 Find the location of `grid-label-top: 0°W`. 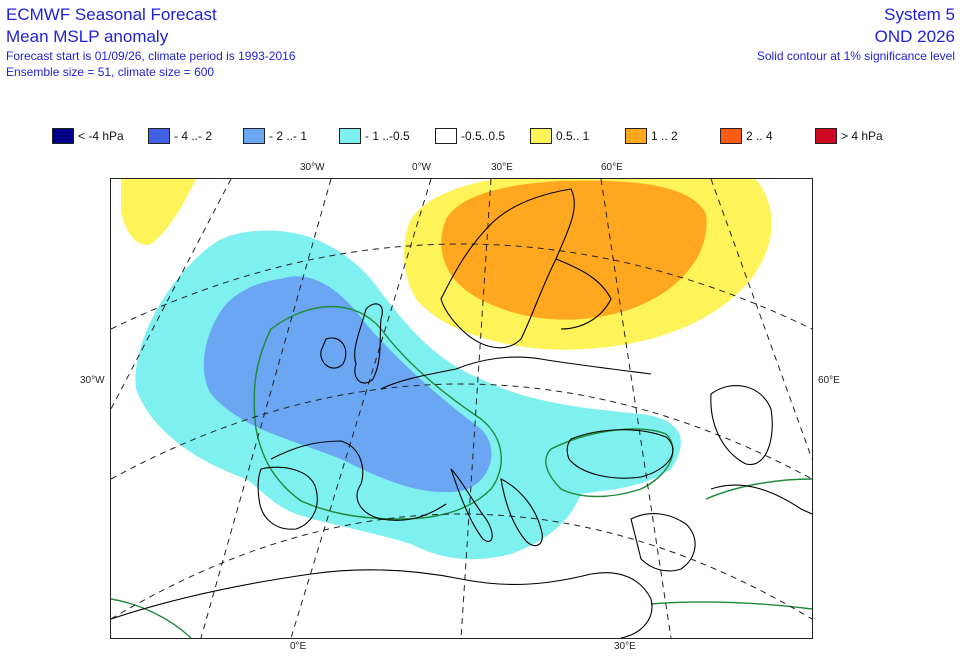

grid-label-top: 0°W is located at coordinates (421, 167).